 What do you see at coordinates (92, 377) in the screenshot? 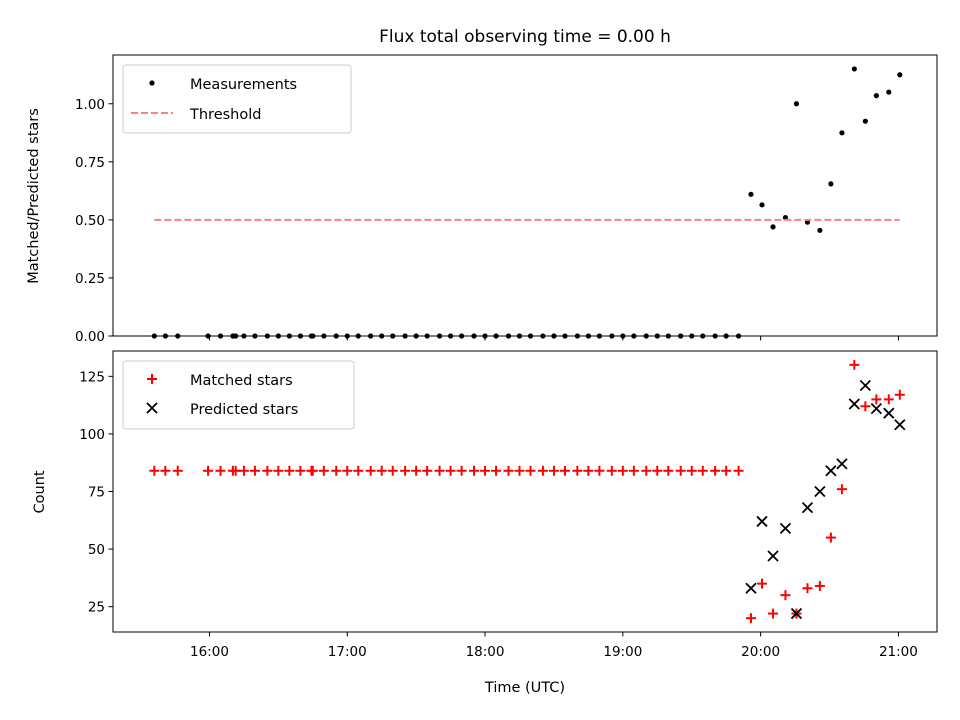
I see `bottom-y-tick-label: 125` at bounding box center [92, 377].